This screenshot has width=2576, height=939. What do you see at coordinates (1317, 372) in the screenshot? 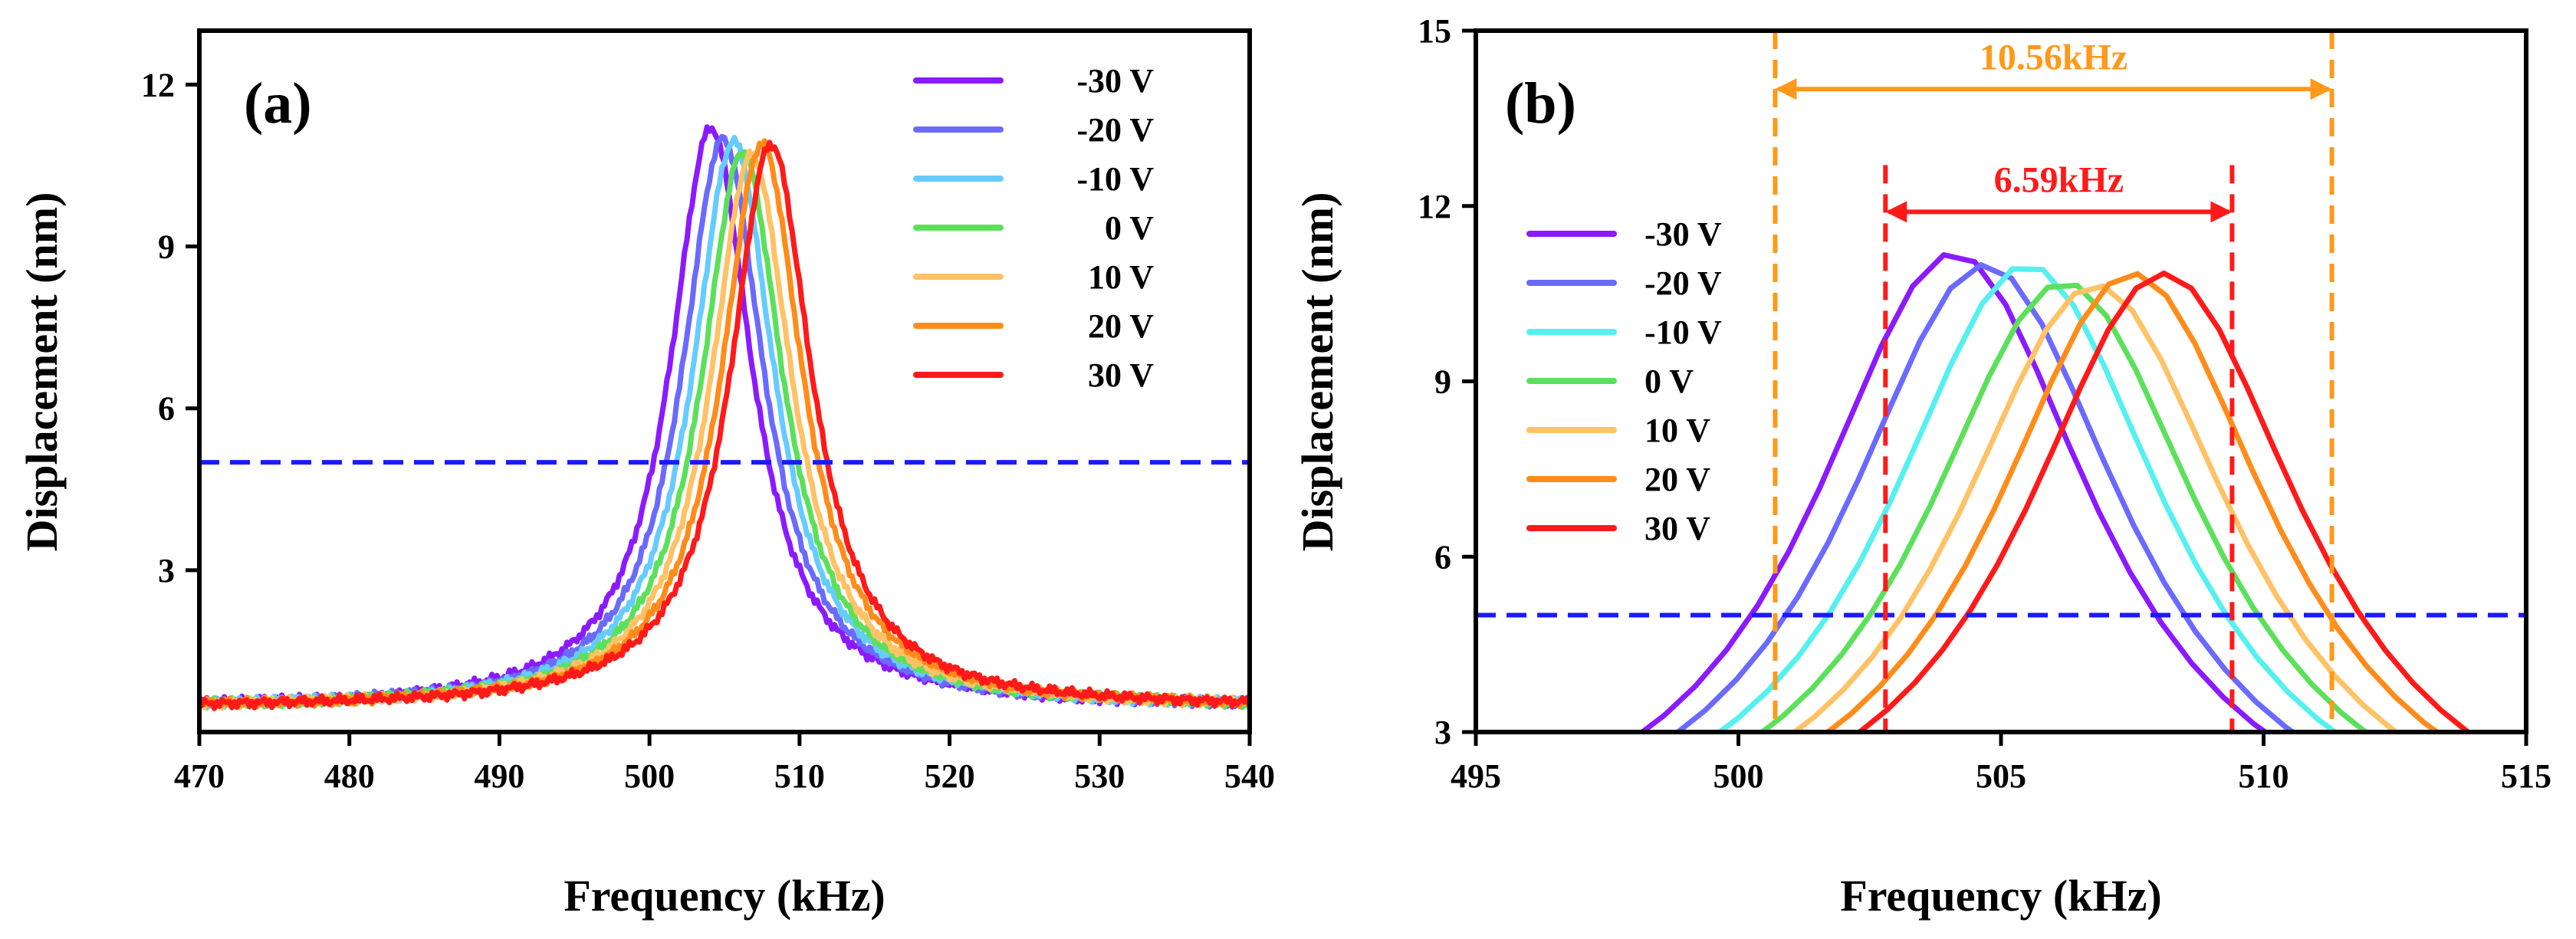
I see `panel-b-y-axis-title: Displacement (nm)` at bounding box center [1317, 372].